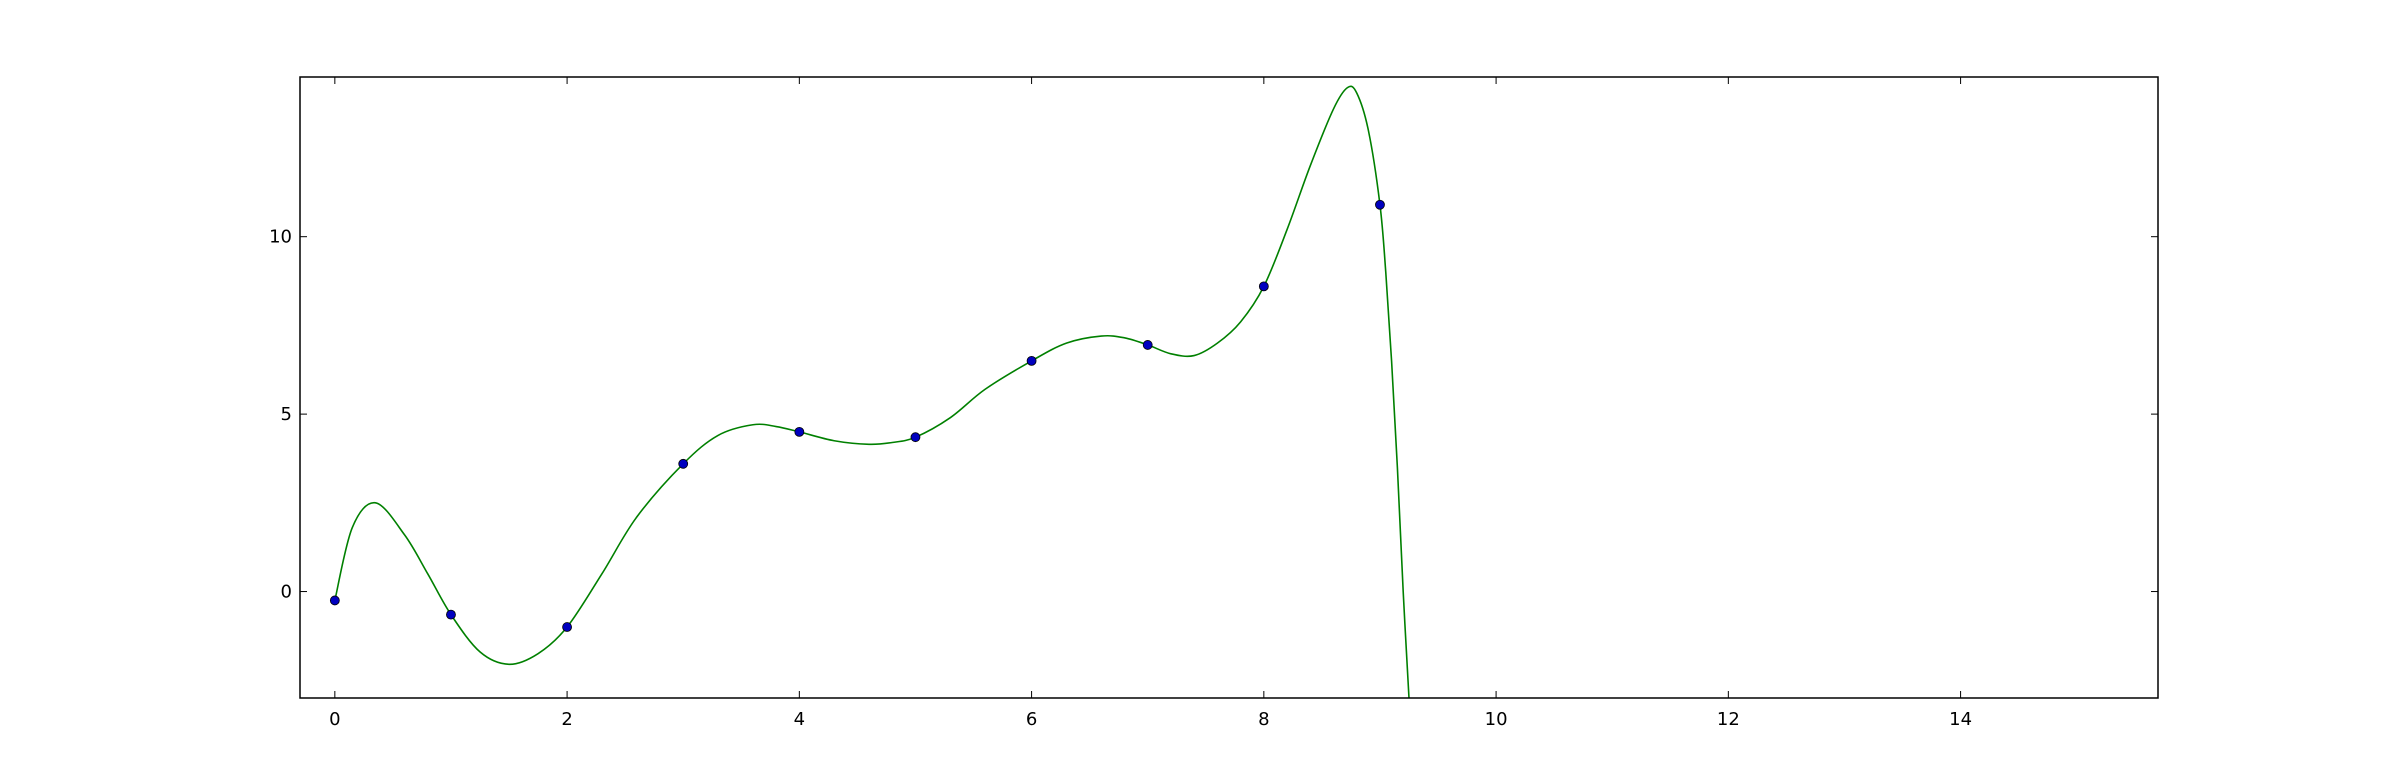 Image resolution: width=2397 pixels, height=776 pixels. I want to click on x-tick-label: 0, so click(334, 719).